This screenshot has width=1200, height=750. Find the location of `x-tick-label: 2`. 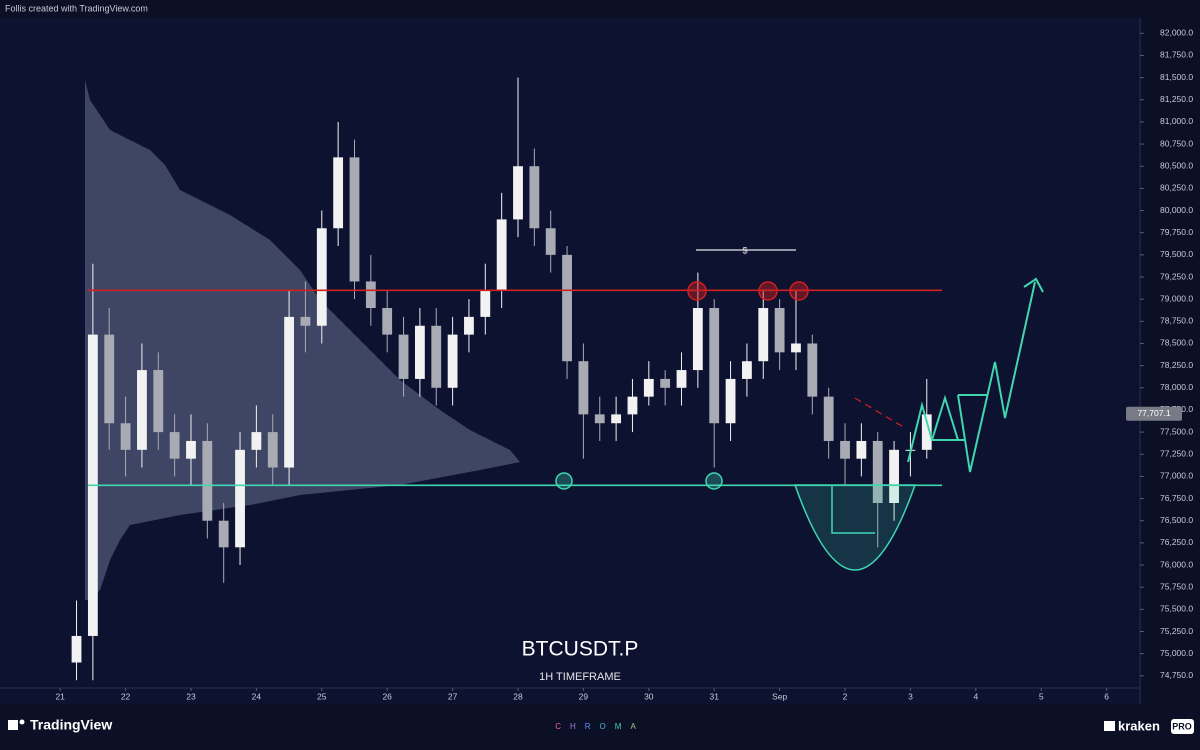

x-tick-label: 2 is located at coordinates (845, 696).